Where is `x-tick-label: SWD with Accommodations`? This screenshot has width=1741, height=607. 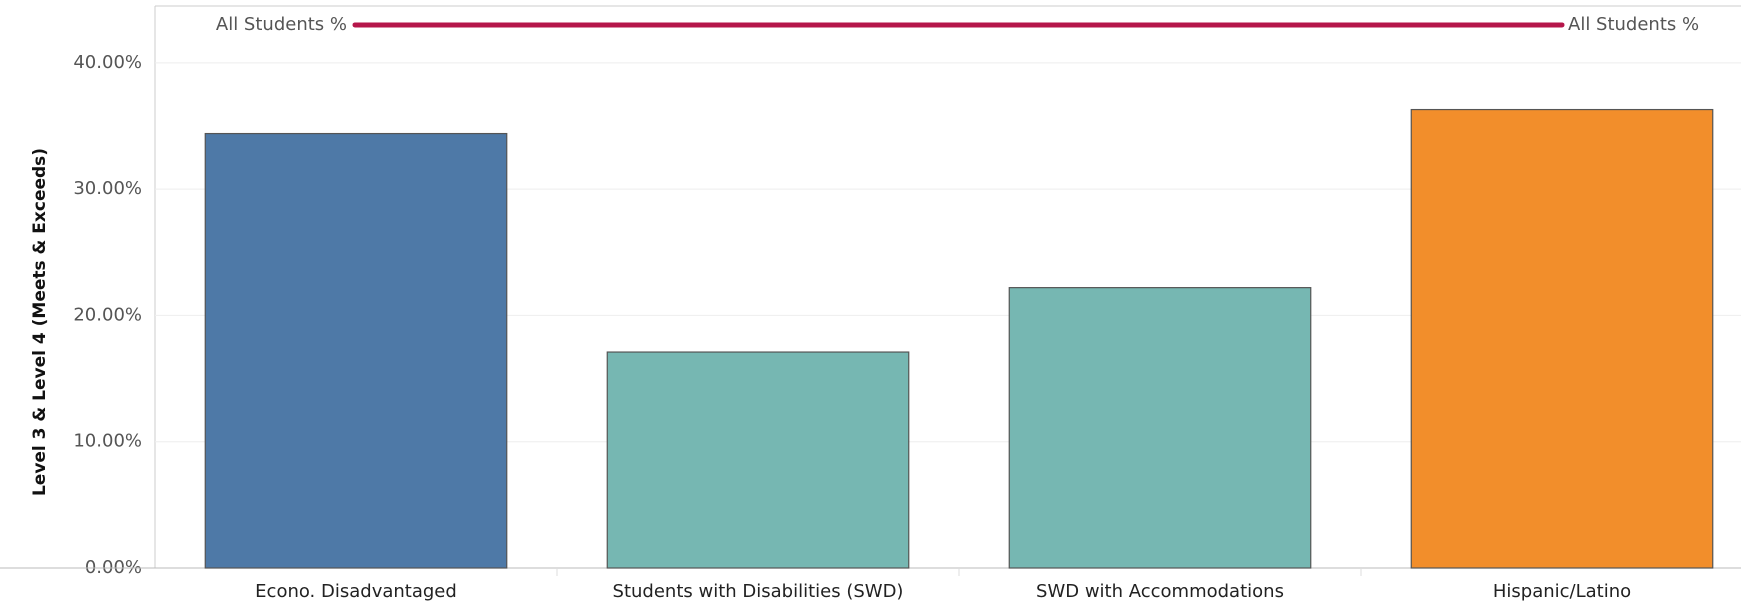 x-tick-label: SWD with Accommodations is located at coordinates (1160, 591).